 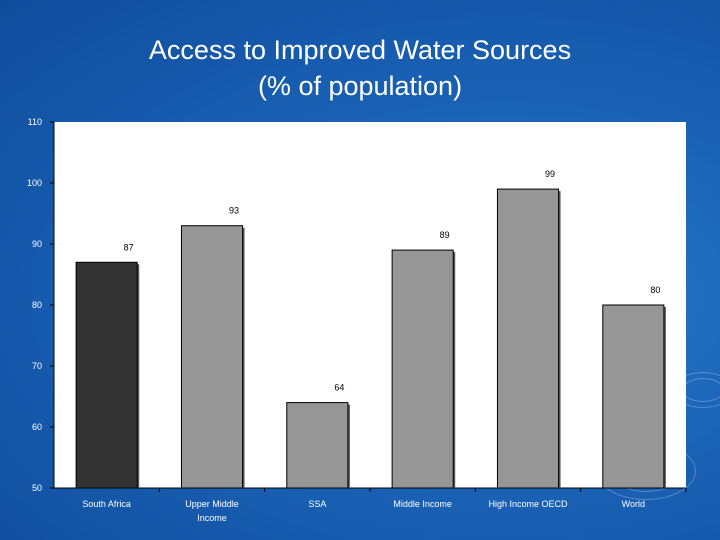 What do you see at coordinates (37, 244) in the screenshot?
I see `y-tick-label: 90` at bounding box center [37, 244].